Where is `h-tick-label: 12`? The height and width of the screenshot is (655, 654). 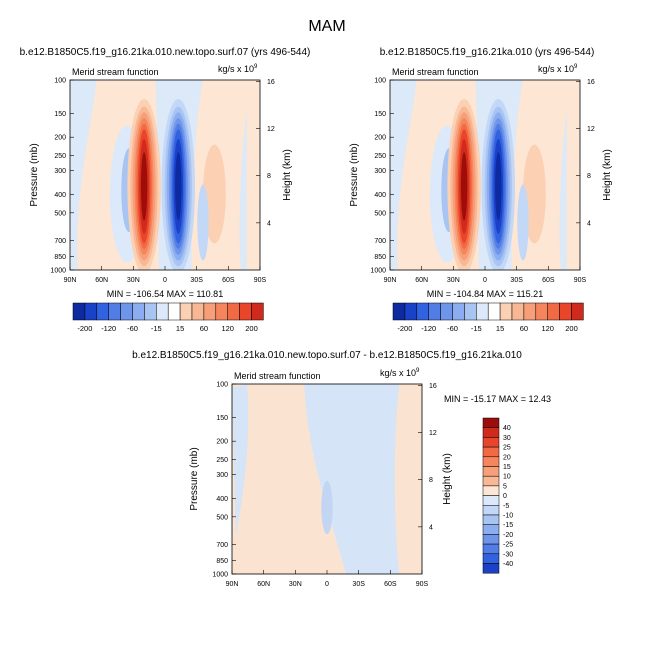
h-tick-label: 12 is located at coordinates (433, 433).